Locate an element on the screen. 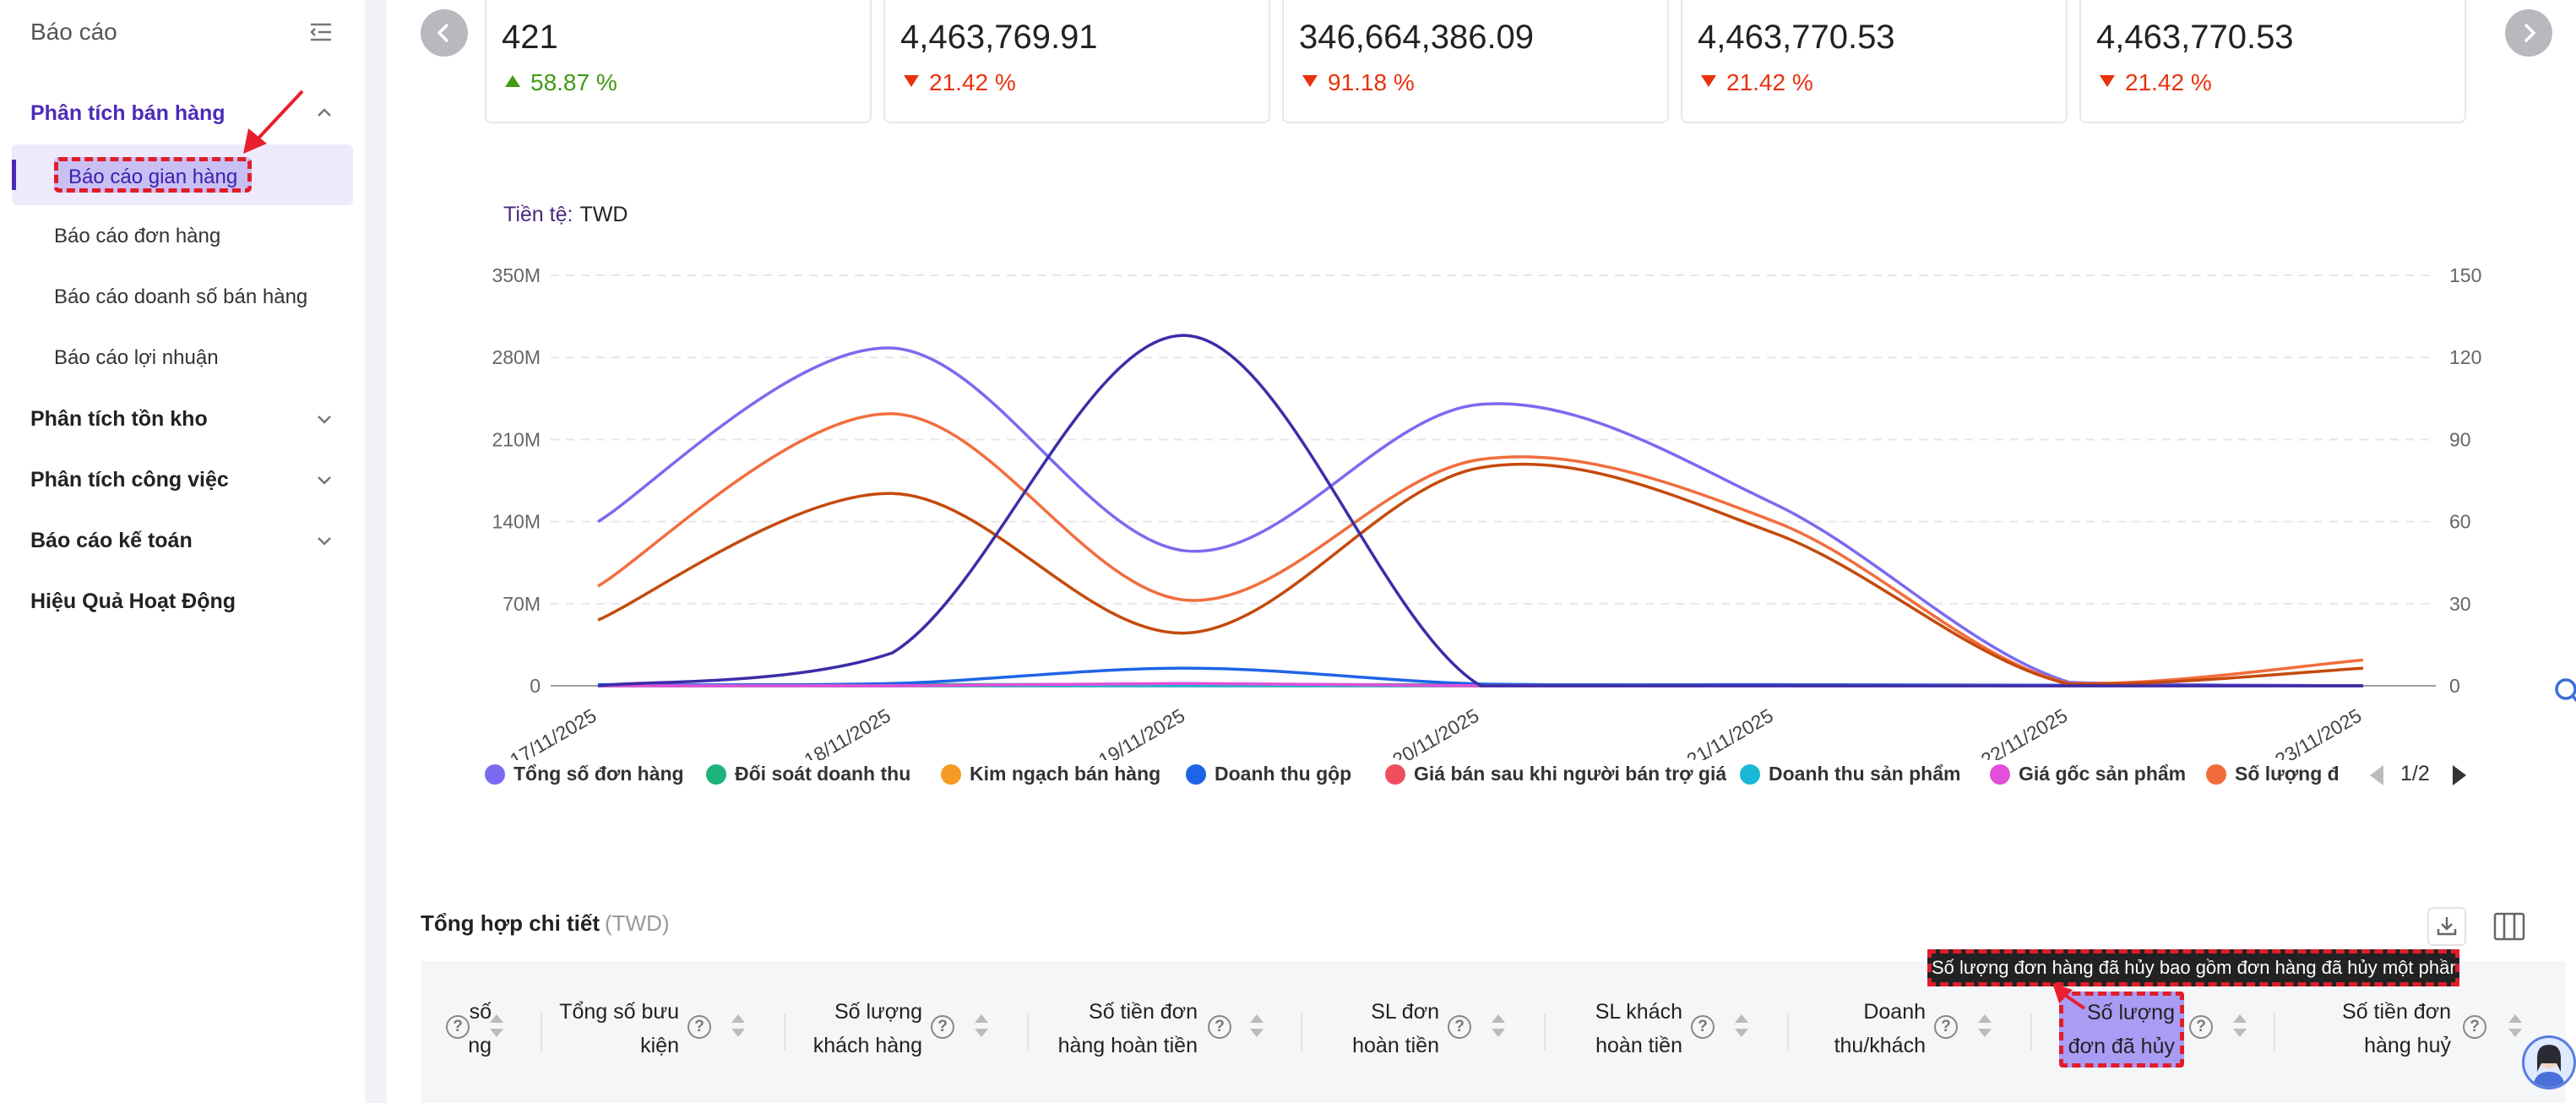 The height and width of the screenshot is (1103, 2576). legend-item: Đối soát doanh thu is located at coordinates (808, 774).